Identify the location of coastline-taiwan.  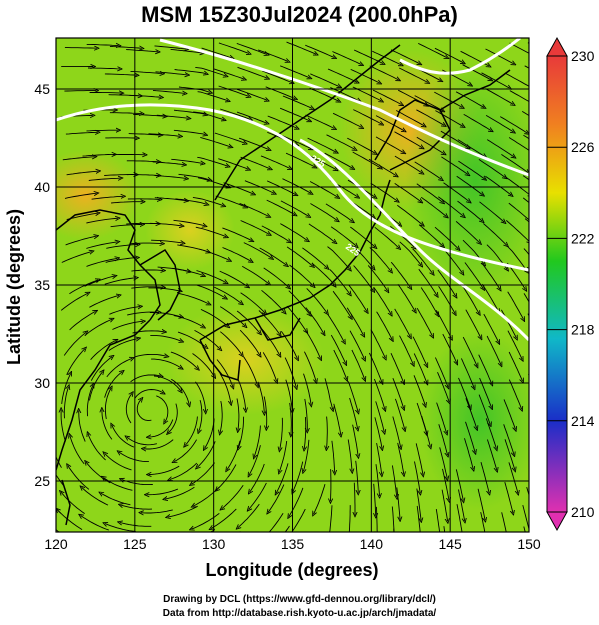
(66, 502).